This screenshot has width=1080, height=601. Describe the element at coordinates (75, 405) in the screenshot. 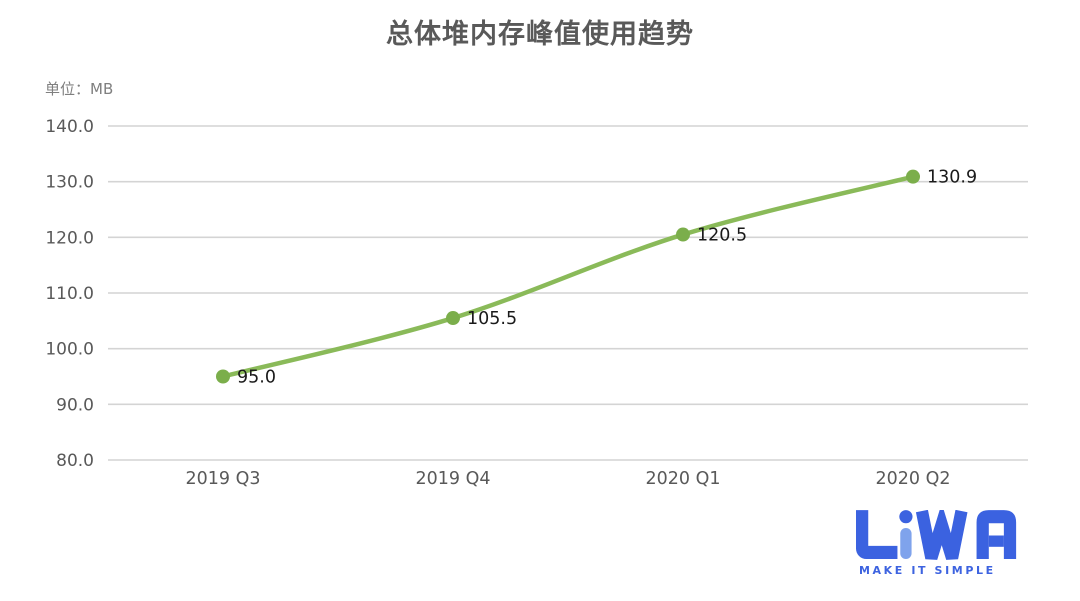

I see `y-tick-label: 90.0` at that location.